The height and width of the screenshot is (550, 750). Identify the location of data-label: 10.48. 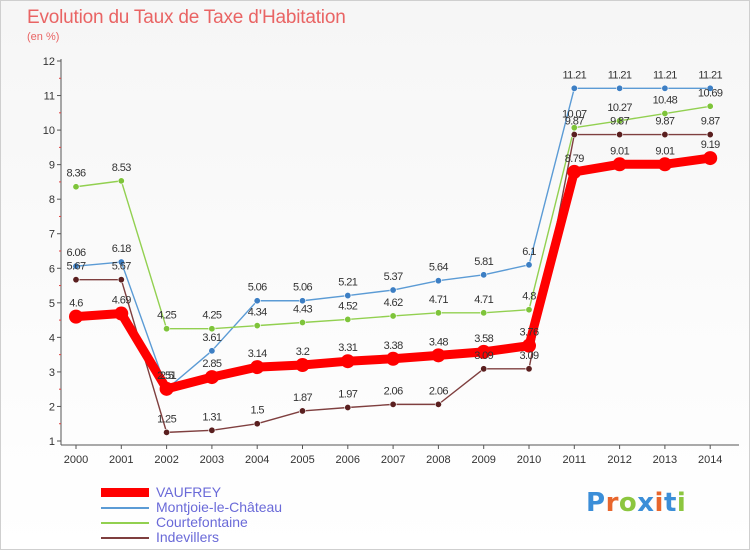
(665, 101).